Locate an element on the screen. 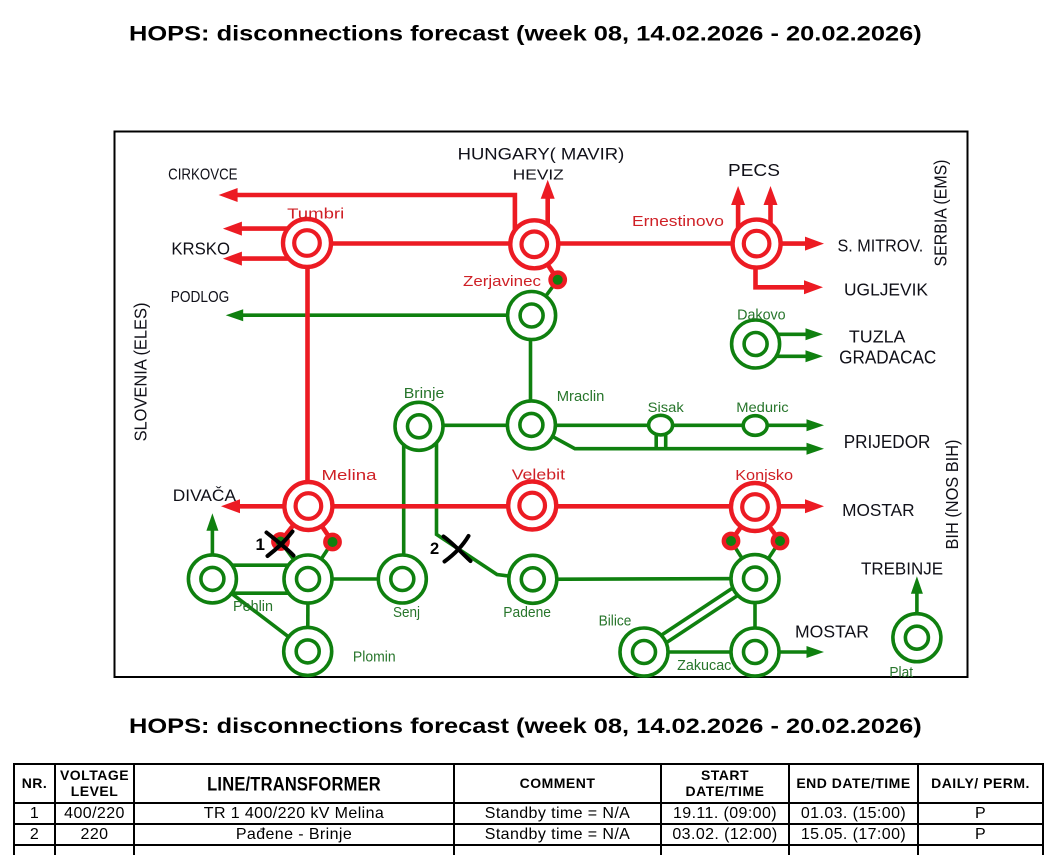 The height and width of the screenshot is (855, 1050). svg-text: Plomin is located at coordinates (374, 657).